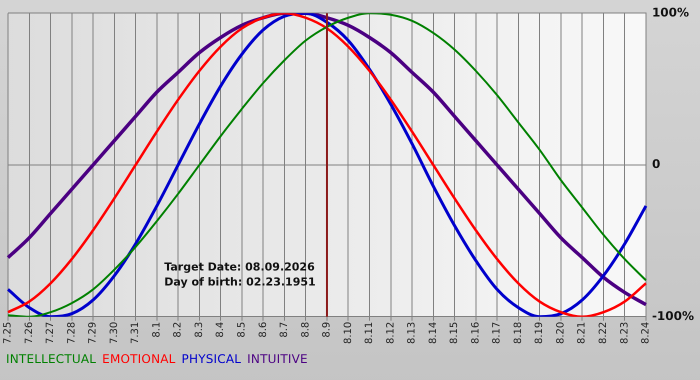 Image resolution: width=700 pixels, height=380 pixels. What do you see at coordinates (263, 330) in the screenshot?
I see `x-tick-label: 8.6` at bounding box center [263, 330].